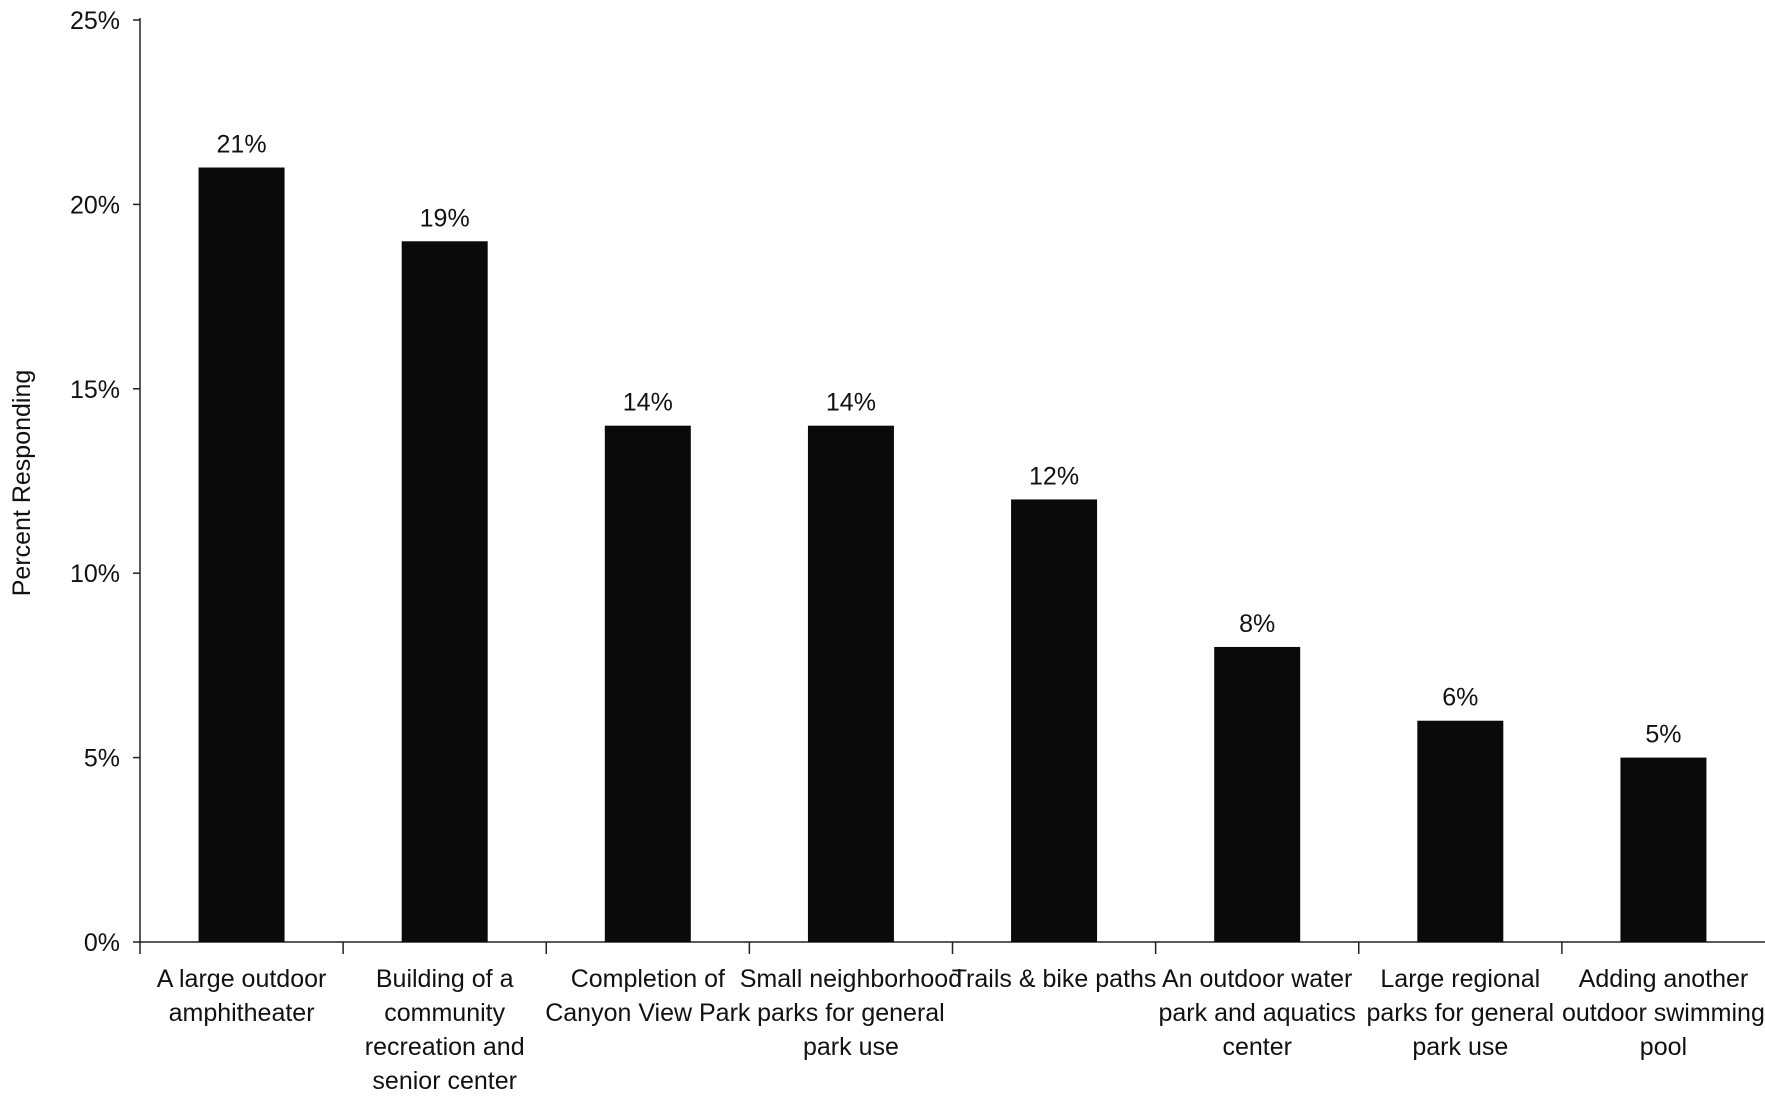 Image resolution: width=1765 pixels, height=1104 pixels. Describe the element at coordinates (1257, 1013) in the screenshot. I see `x-tick-label: park and aquatics` at that location.